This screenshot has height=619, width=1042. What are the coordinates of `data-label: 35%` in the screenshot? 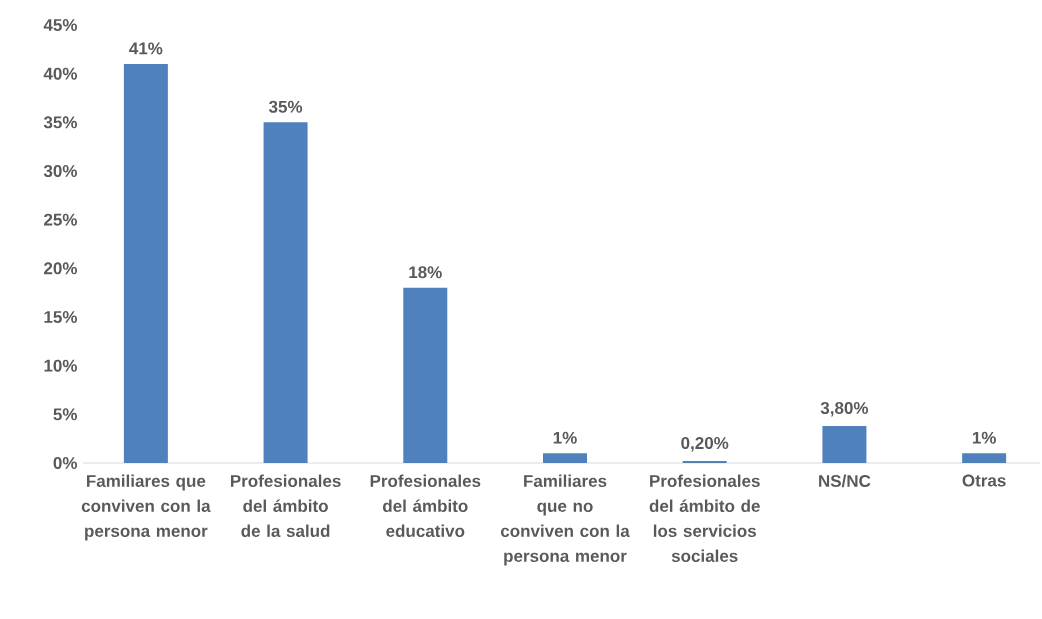 It's located at (285, 106).